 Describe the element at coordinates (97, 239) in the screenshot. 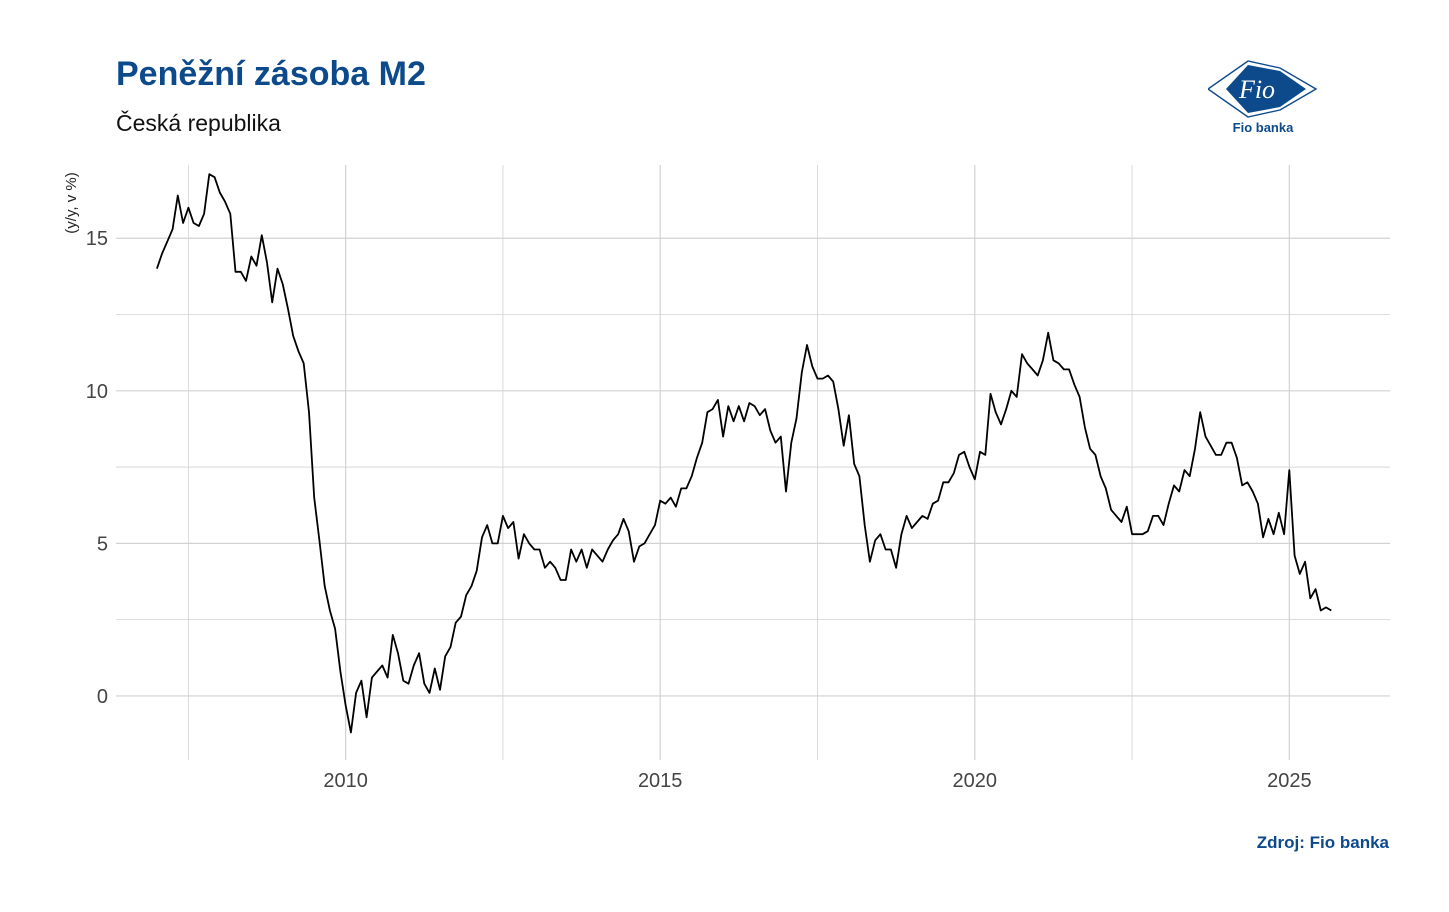

I see `y-tick-label: 15` at that location.